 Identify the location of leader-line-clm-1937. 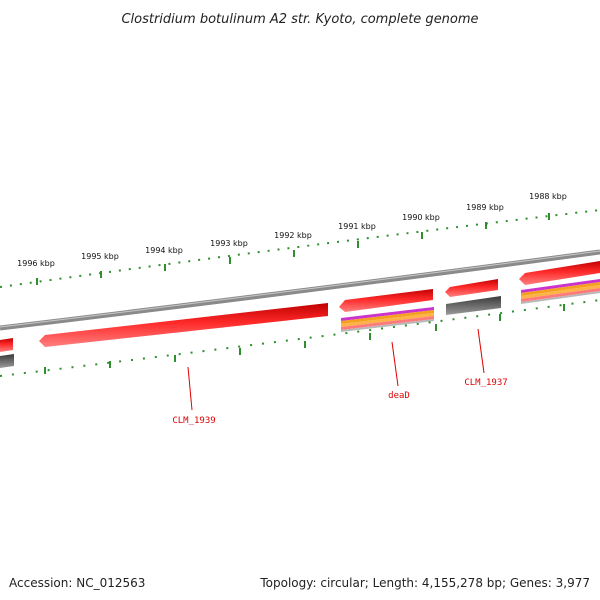
(481, 351).